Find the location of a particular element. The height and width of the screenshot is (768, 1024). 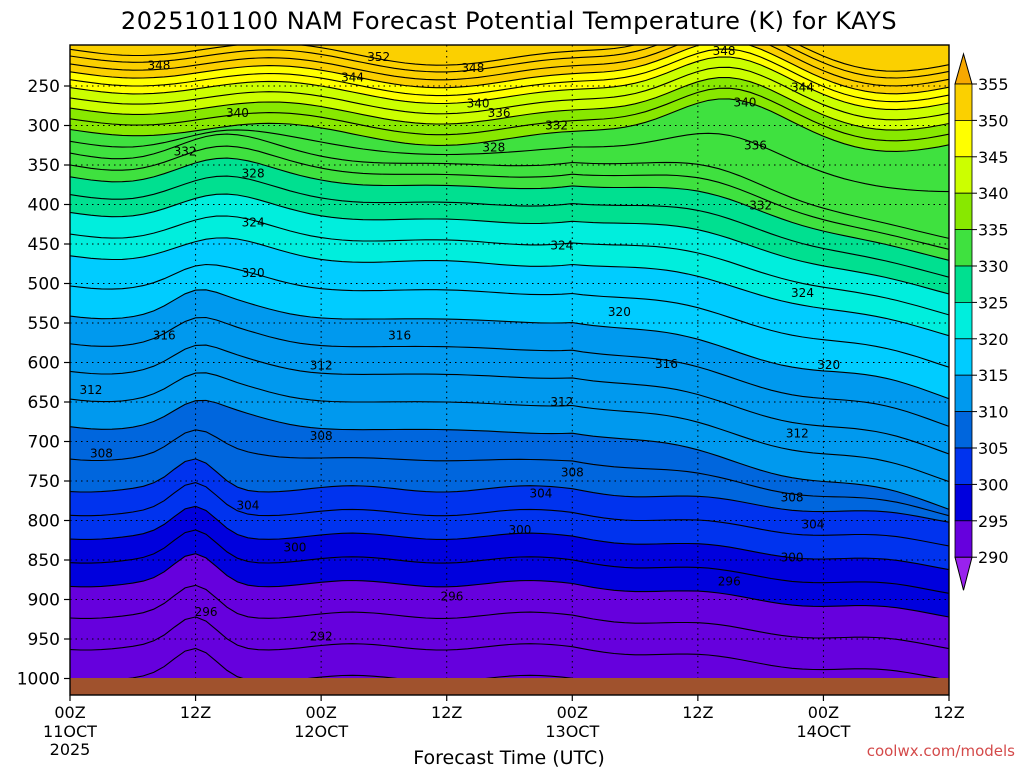

colorbar-label: 355 is located at coordinates (993, 84).